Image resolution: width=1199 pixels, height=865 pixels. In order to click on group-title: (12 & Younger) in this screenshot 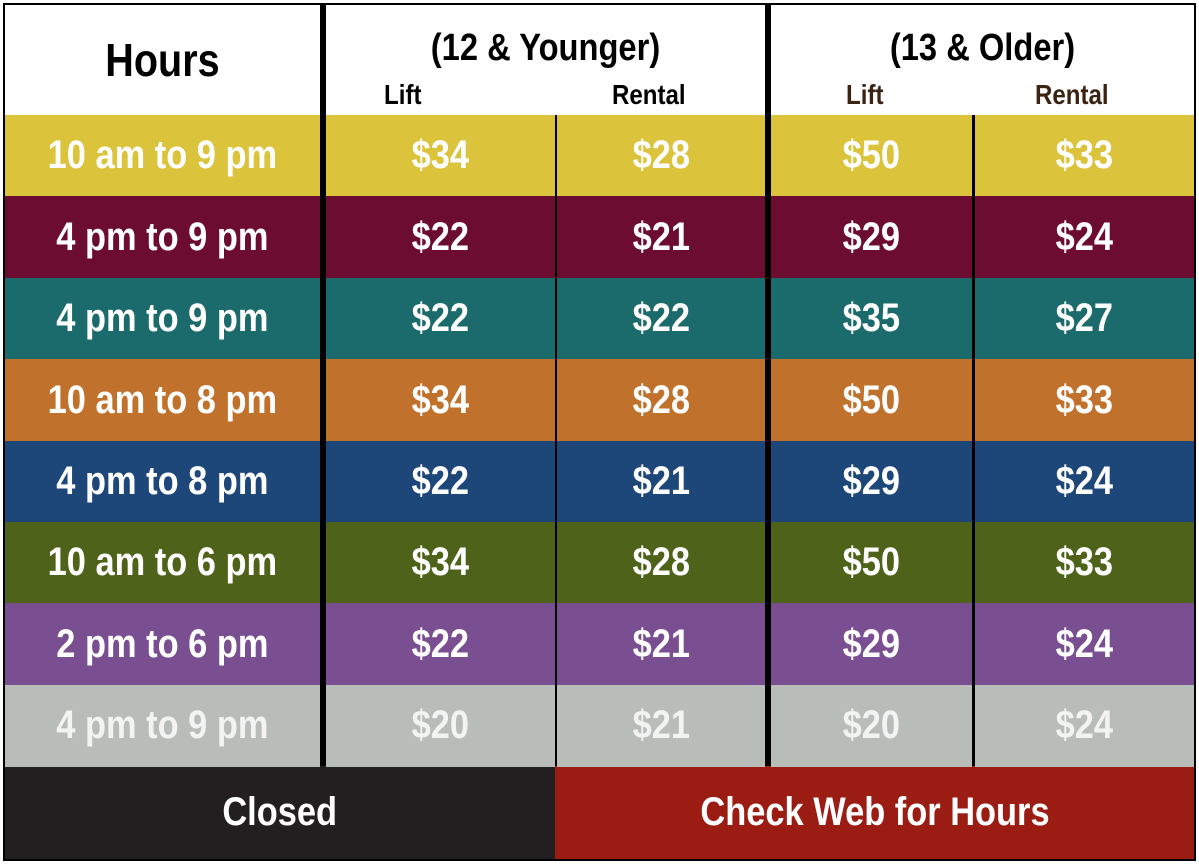, I will do `click(545, 48)`.